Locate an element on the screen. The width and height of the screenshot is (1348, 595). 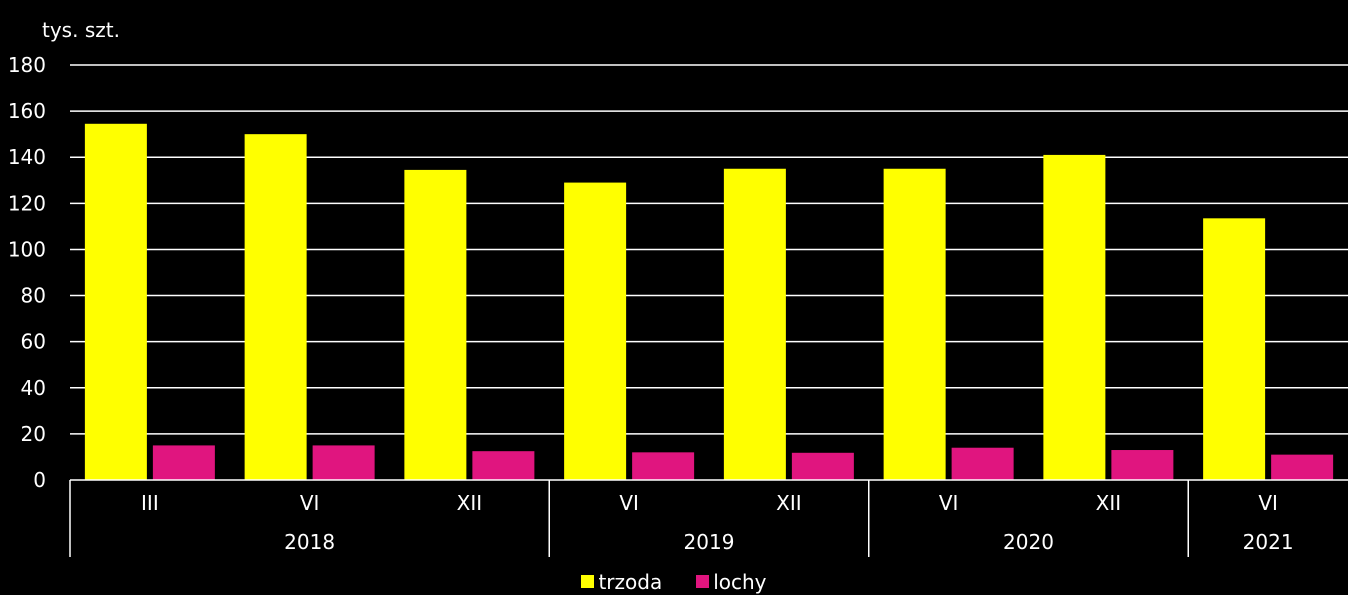
x-group-label: 2020 is located at coordinates (1028, 542).